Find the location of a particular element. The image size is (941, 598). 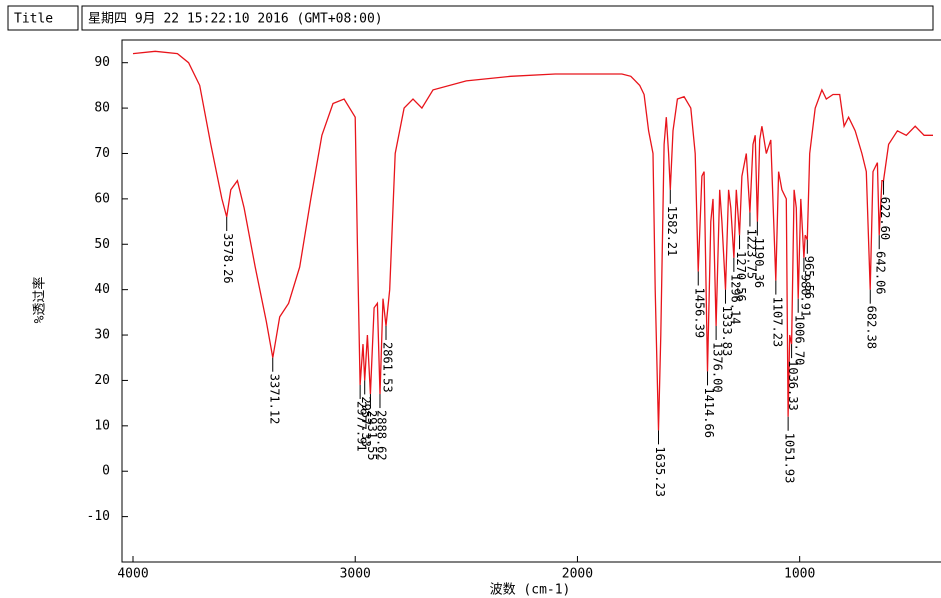

y-tick-label: -10 is located at coordinates (98, 516).